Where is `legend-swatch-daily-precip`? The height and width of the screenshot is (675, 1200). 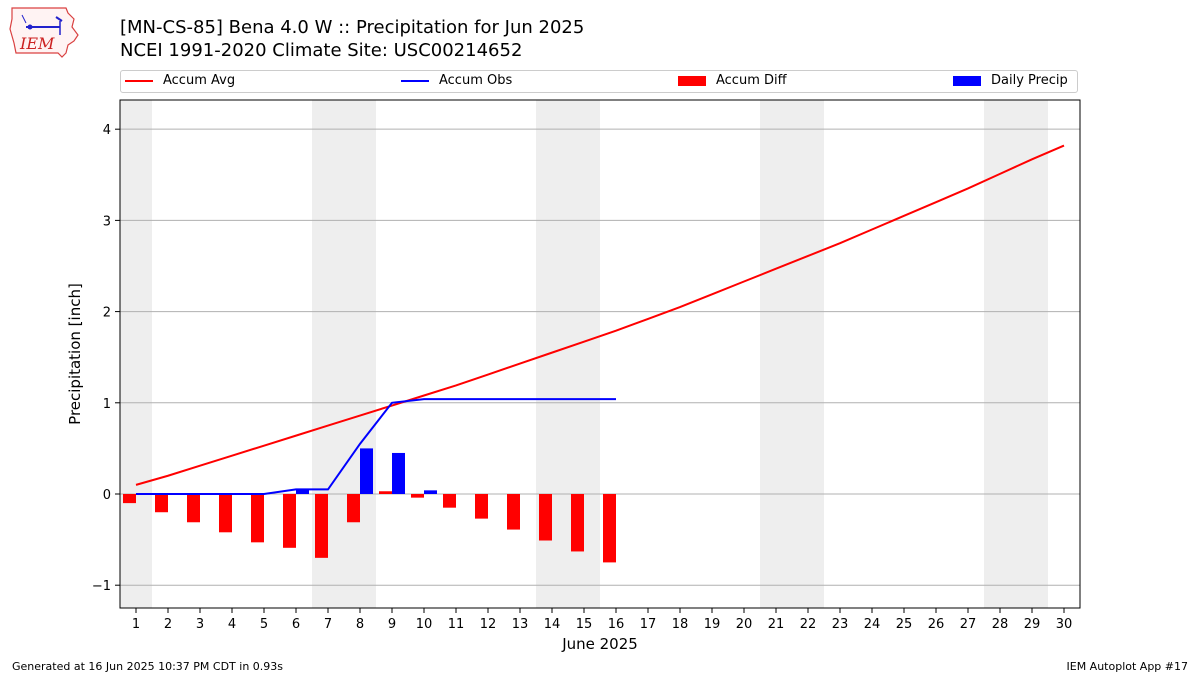 legend-swatch-daily-precip is located at coordinates (967, 80).